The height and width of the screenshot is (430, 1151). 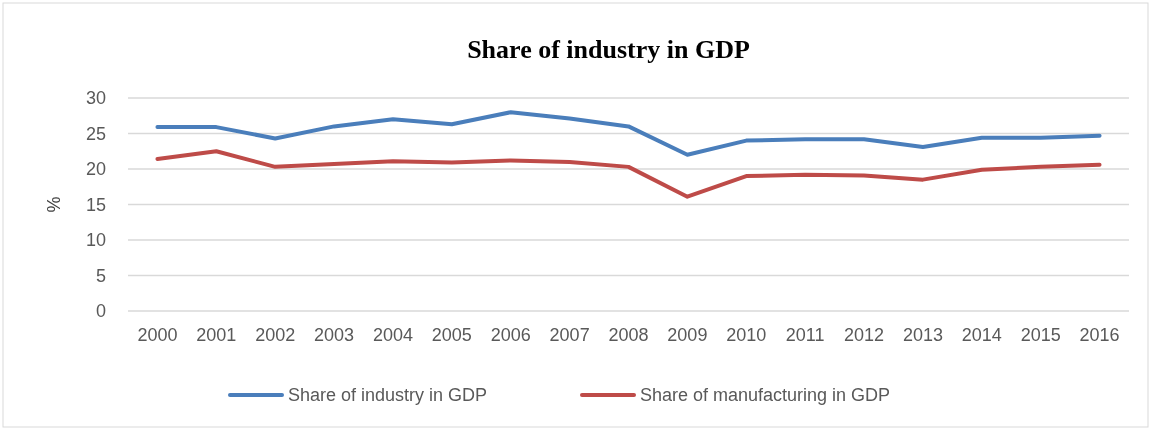 I want to click on x-tick-label: 2010, so click(x=746, y=335).